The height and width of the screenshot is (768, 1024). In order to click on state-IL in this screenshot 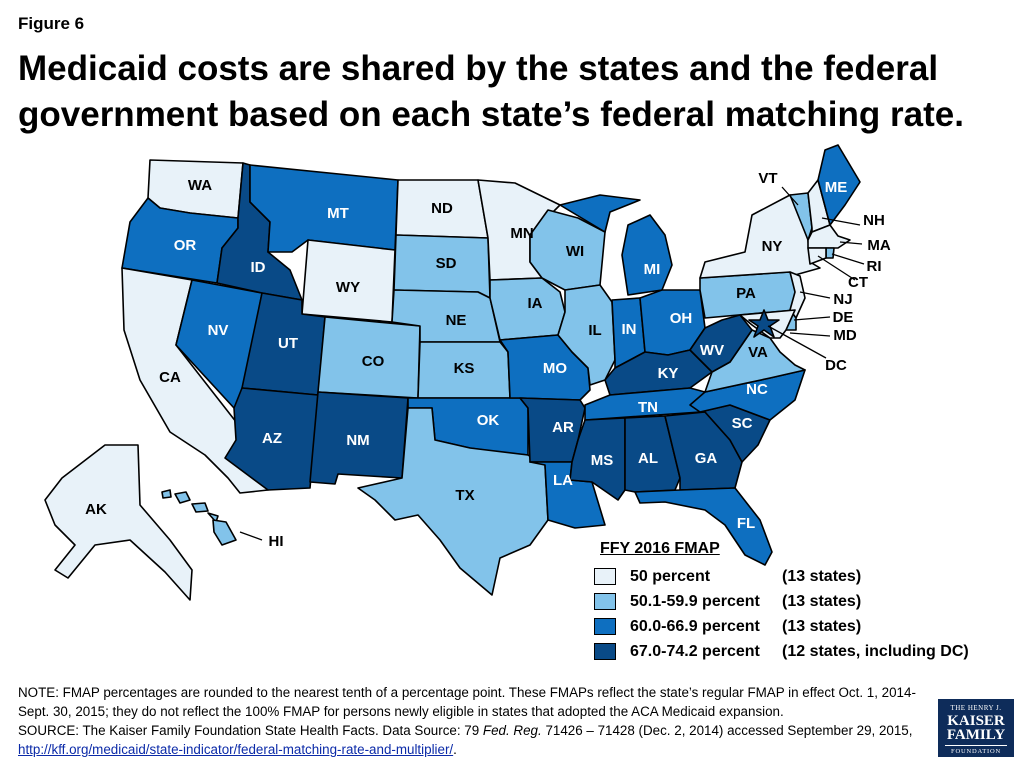, I will do `click(586, 335)`.